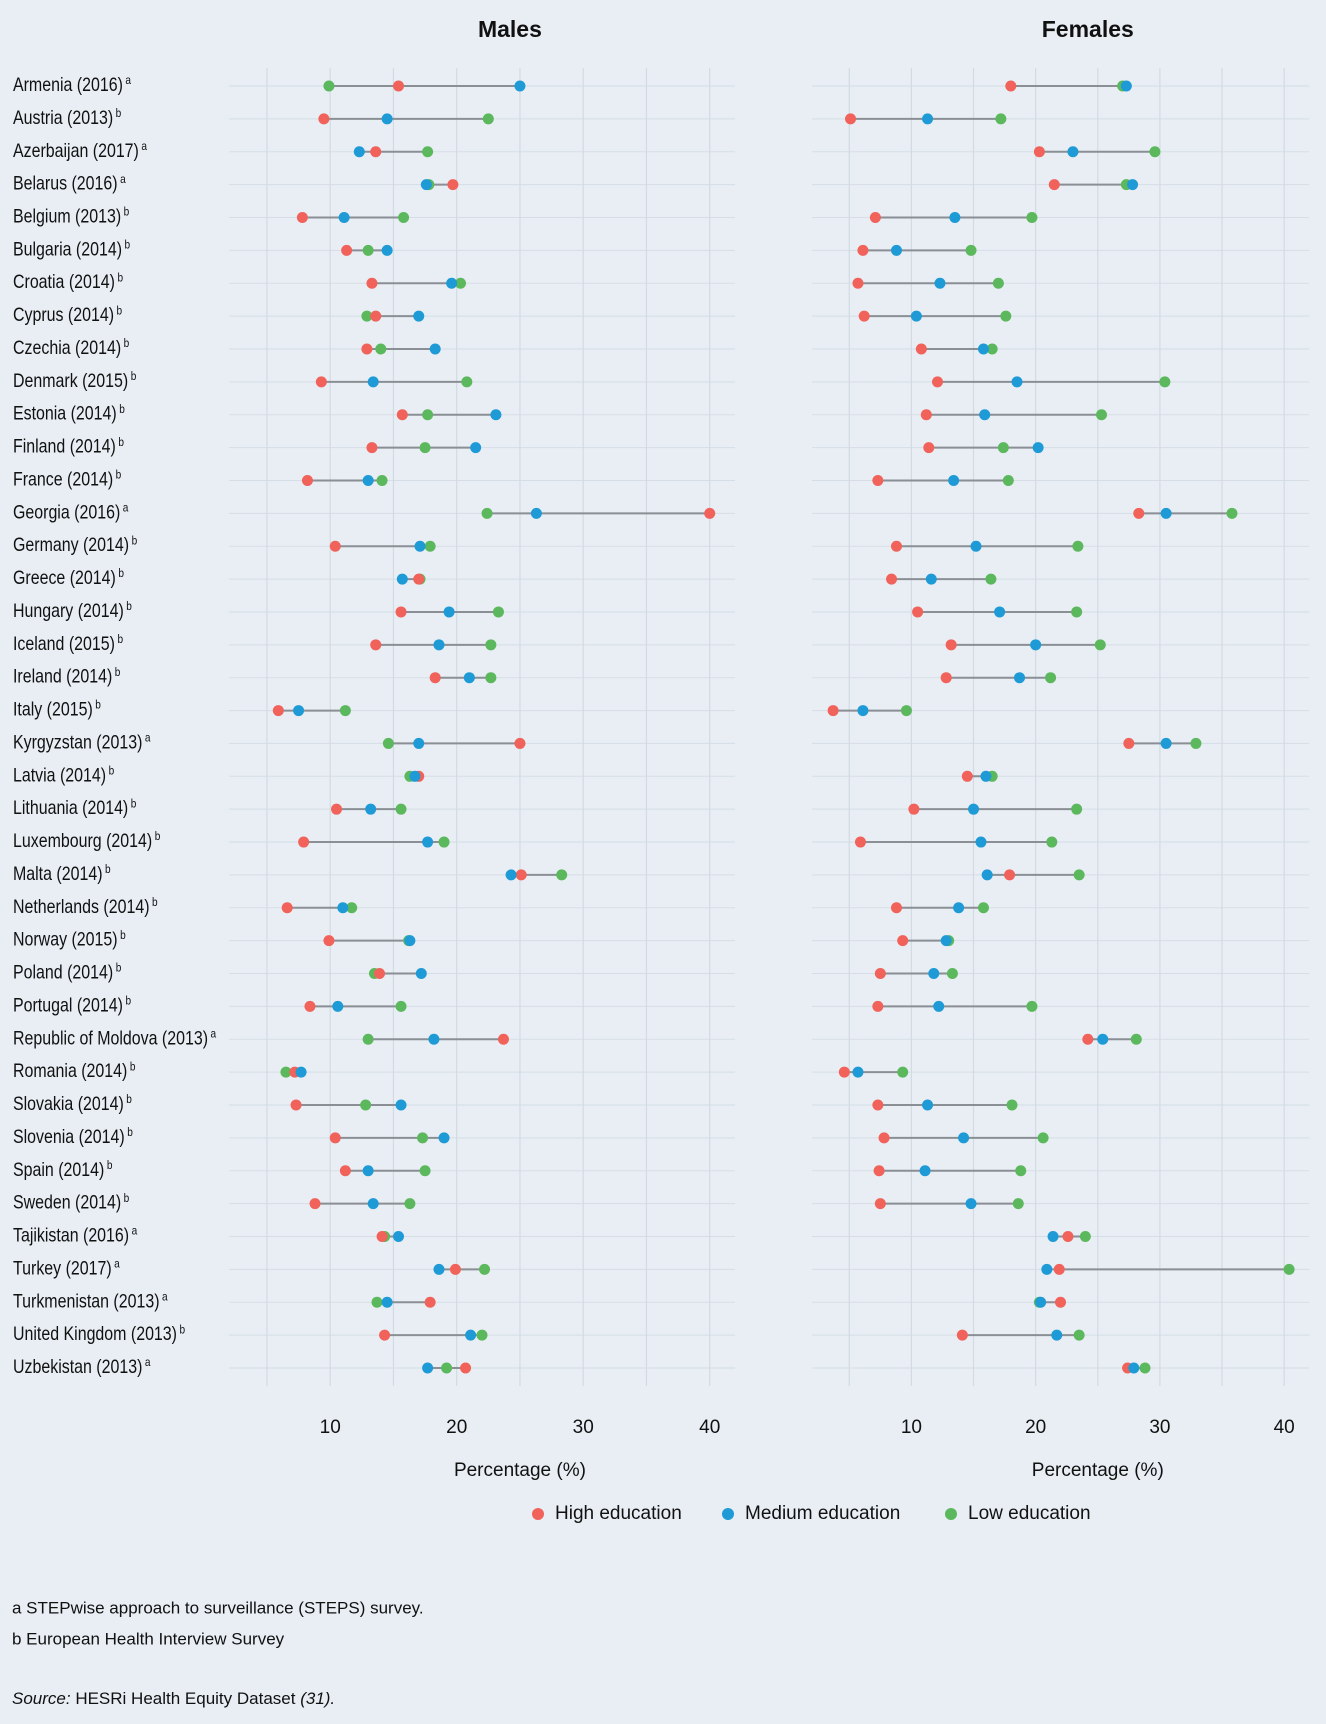 The width and height of the screenshot is (1326, 1724). Describe the element at coordinates (66, 512) in the screenshot. I see `row-label: Georgia (2016)` at that location.